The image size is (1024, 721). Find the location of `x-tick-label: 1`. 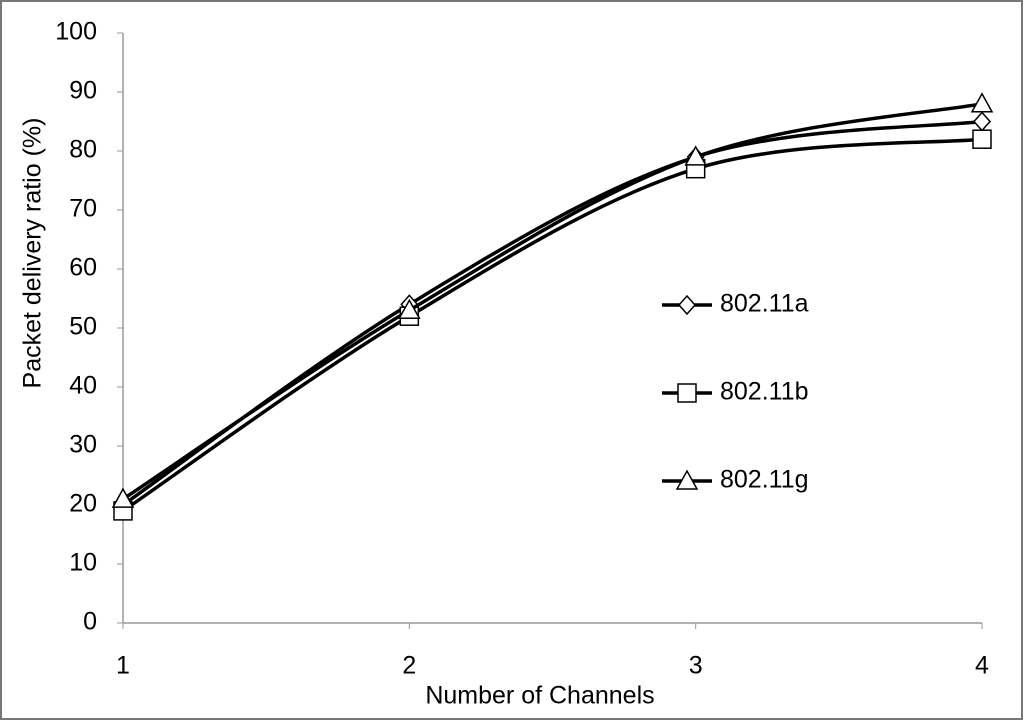

x-tick-label: 1 is located at coordinates (123, 666).